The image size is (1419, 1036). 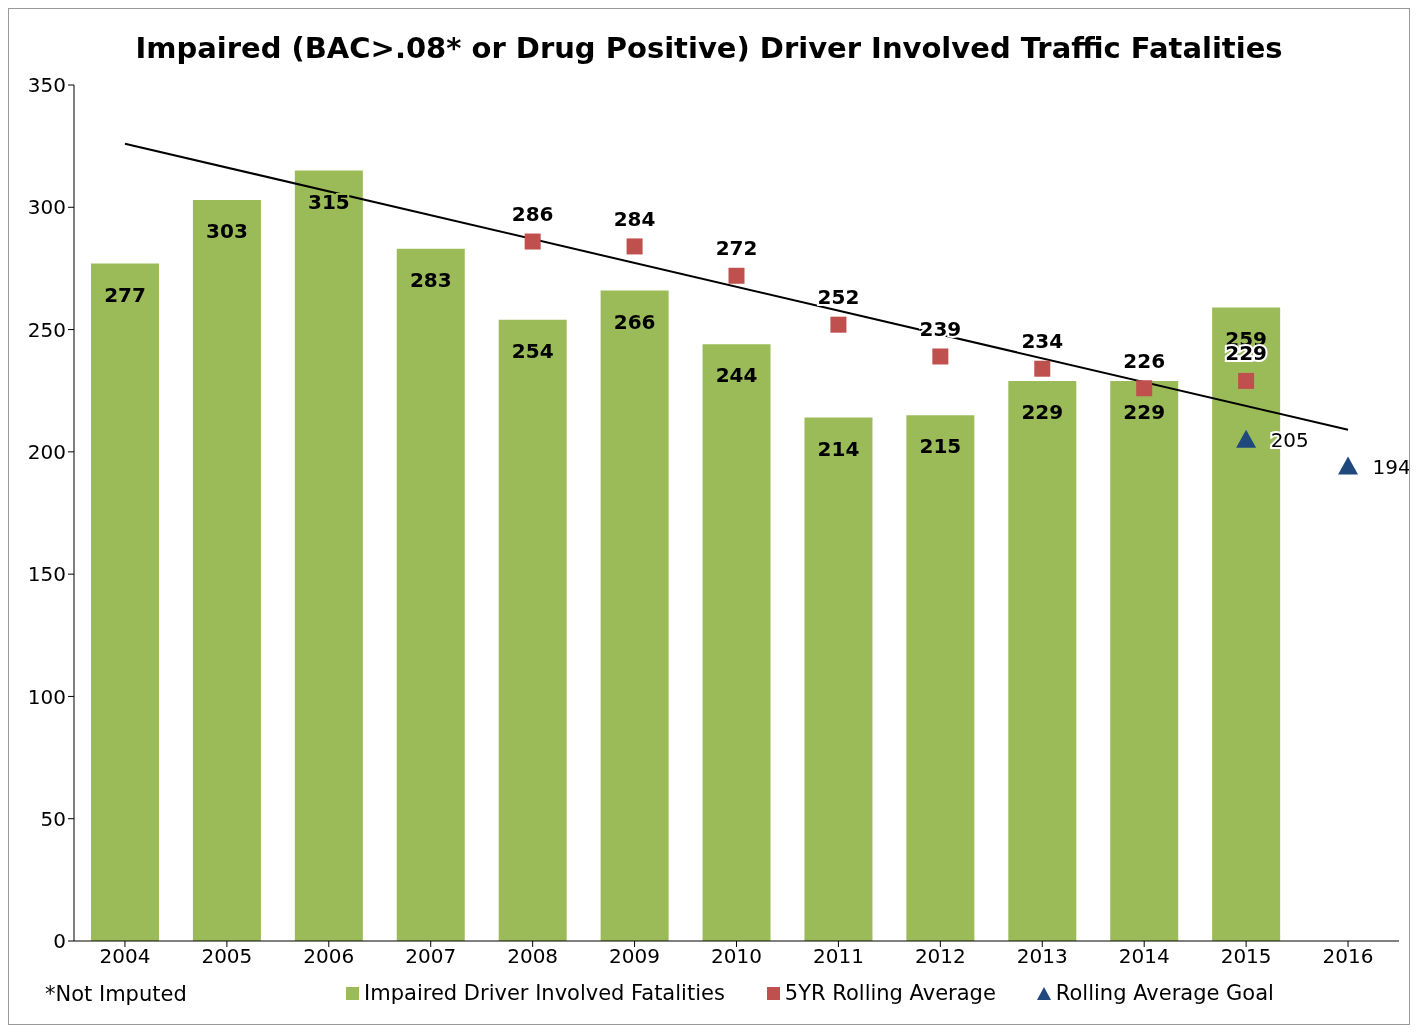 What do you see at coordinates (125, 294) in the screenshot?
I see `data-label: 277` at bounding box center [125, 294].